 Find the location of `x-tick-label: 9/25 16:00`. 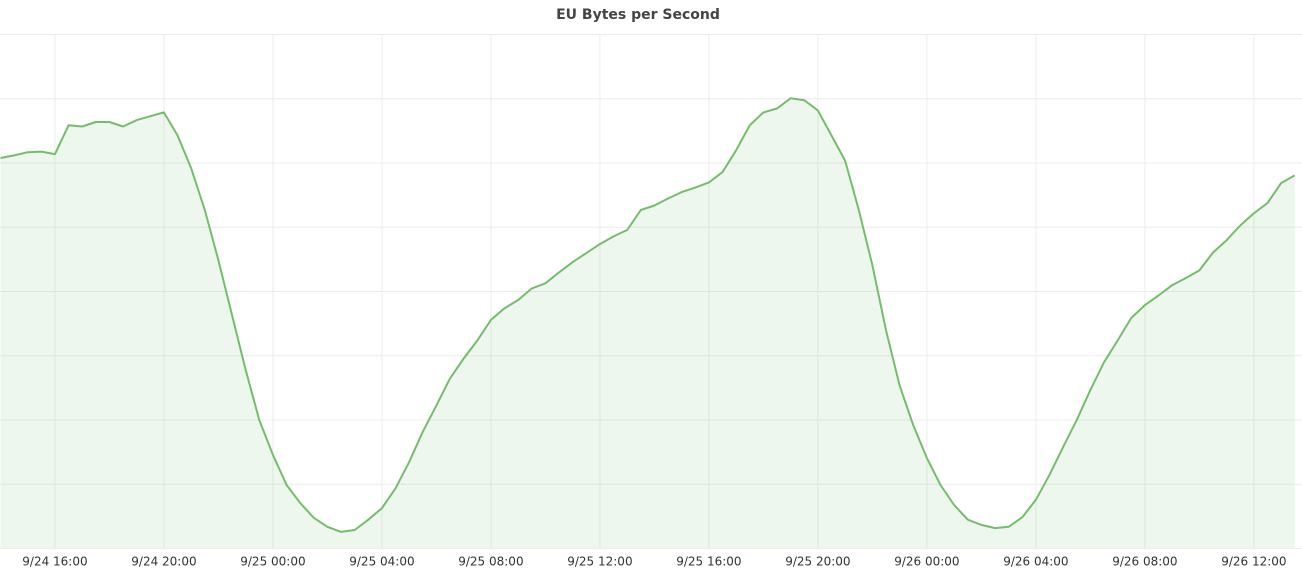

x-tick-label: 9/25 16:00 is located at coordinates (708, 562).